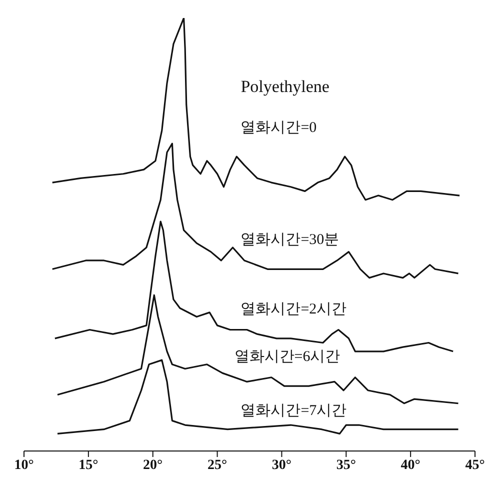  What do you see at coordinates (293, 309) in the screenshot?
I see `series-label: 열화시간=2시간` at bounding box center [293, 309].